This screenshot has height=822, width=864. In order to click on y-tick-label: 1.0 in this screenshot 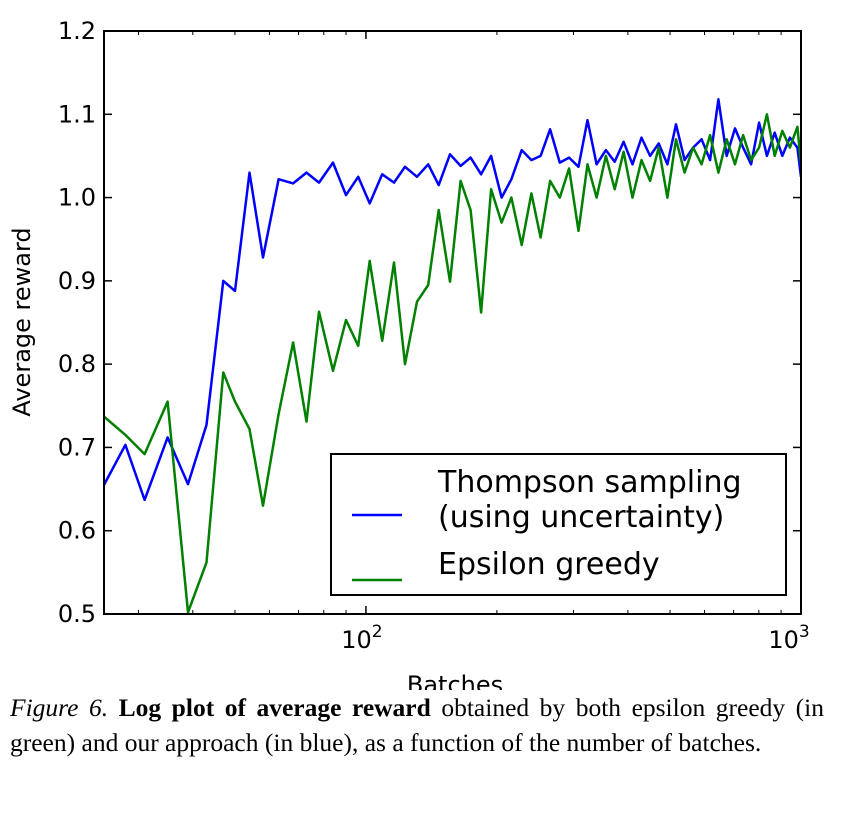, I will do `click(77, 198)`.